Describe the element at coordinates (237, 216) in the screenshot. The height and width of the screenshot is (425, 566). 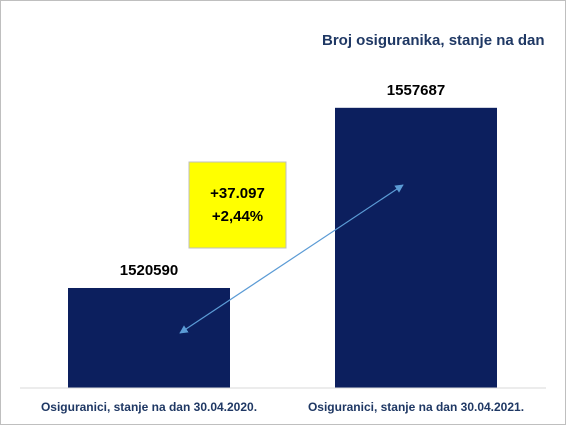
I see `annotation-text: +2,44%` at that location.